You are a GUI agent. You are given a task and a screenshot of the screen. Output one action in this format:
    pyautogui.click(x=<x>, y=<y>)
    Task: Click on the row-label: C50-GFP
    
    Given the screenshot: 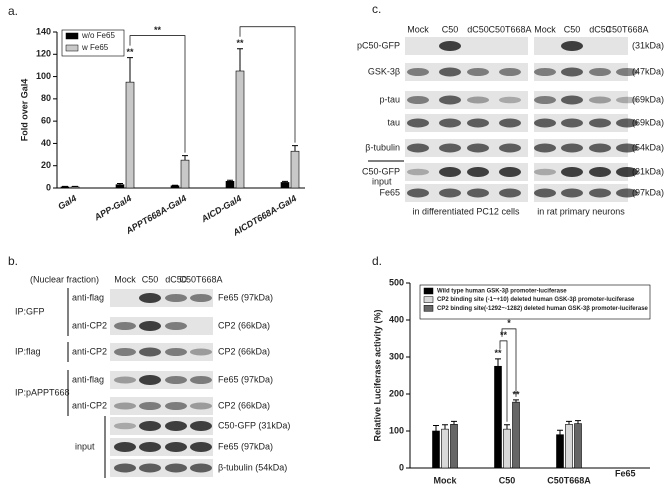 What is the action you would take?
    pyautogui.click(x=381, y=171)
    